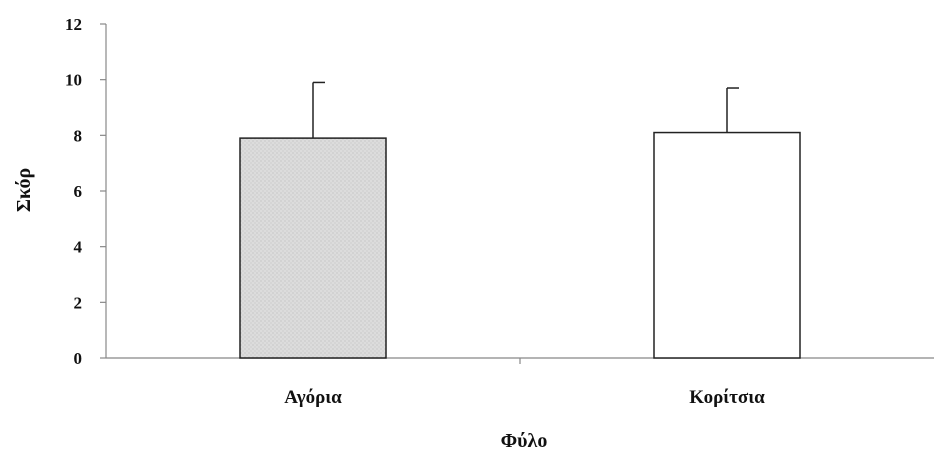 This screenshot has width=934, height=457. I want to click on x-tick-label: Κορίτσια, so click(727, 397).